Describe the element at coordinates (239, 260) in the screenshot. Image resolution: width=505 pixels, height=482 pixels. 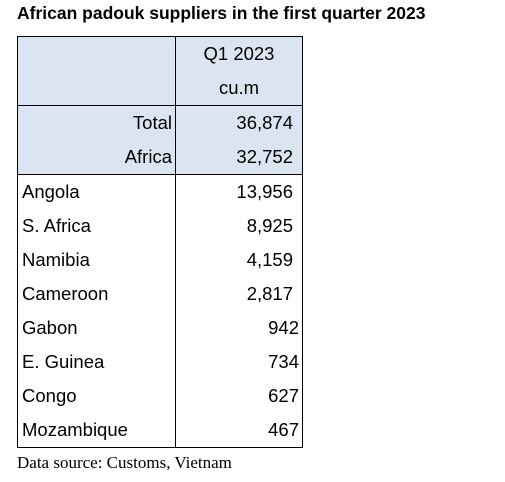
I see `country-value: 4,159` at that location.